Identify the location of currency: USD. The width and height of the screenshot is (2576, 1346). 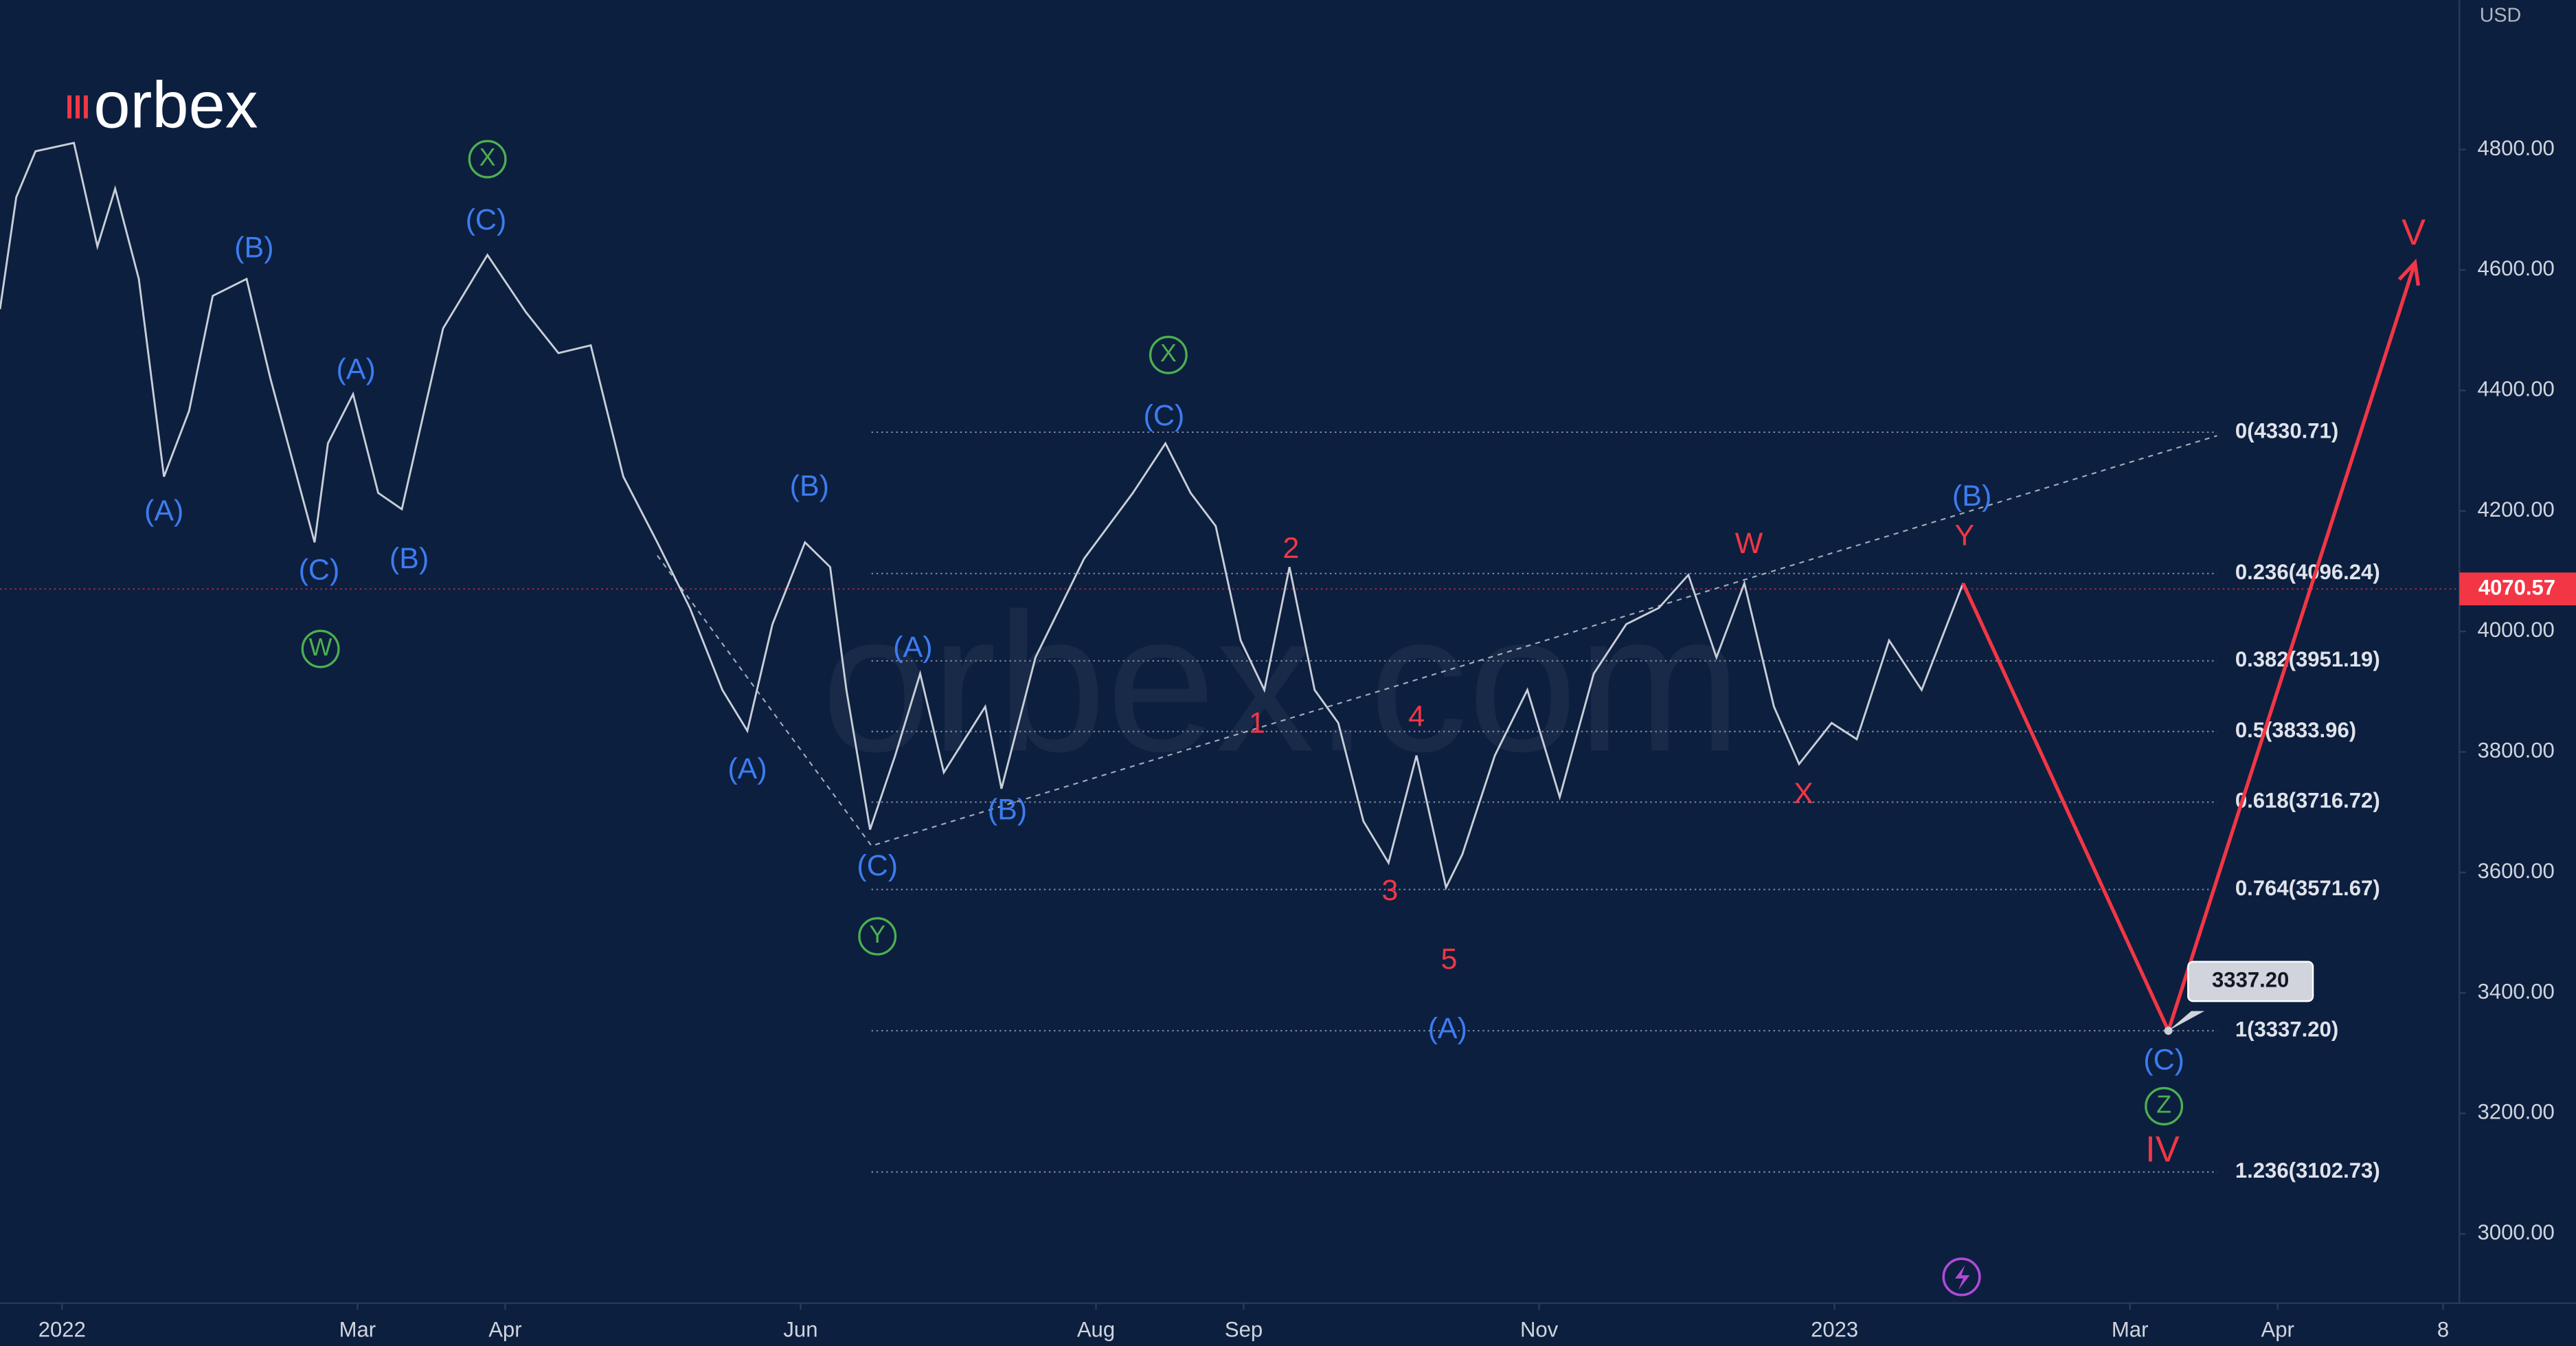
(2501, 16).